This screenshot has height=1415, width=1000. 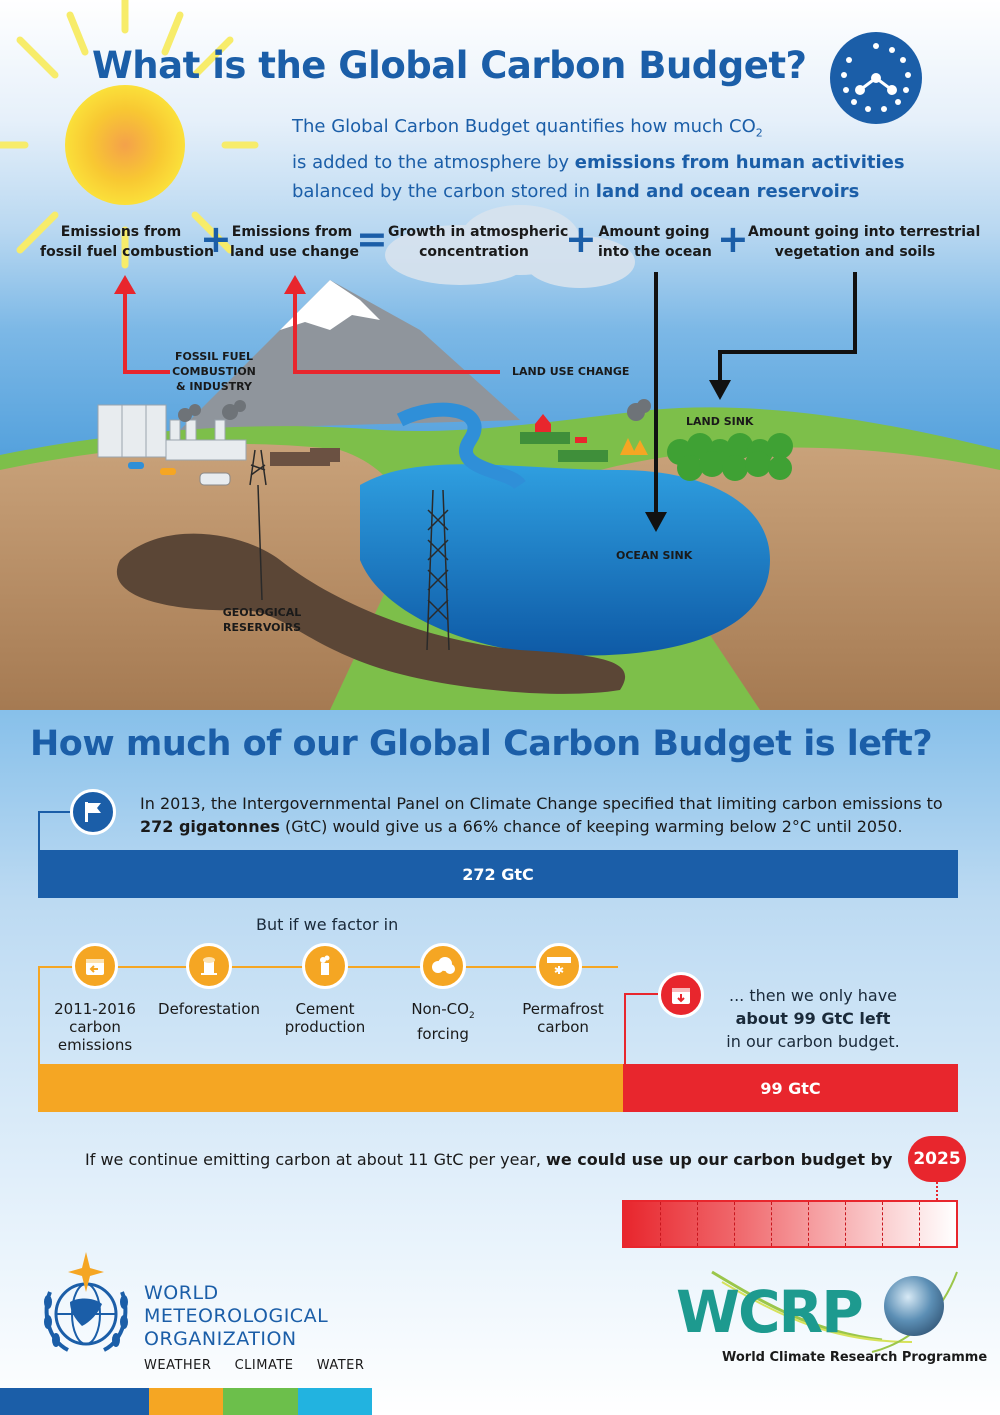 What do you see at coordinates (563, 1018) in the screenshot?
I see `factor-label-permafrost: Permafrost carbon` at bounding box center [563, 1018].